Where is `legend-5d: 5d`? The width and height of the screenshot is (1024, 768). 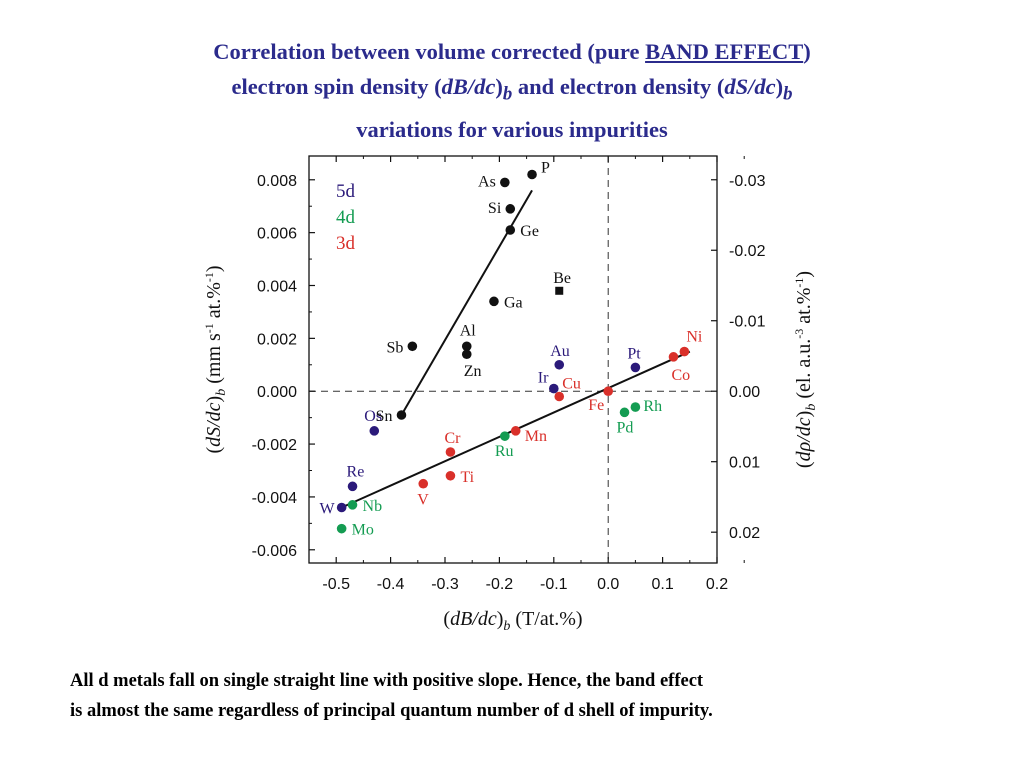
legend-5d: 5d is located at coordinates (346, 191).